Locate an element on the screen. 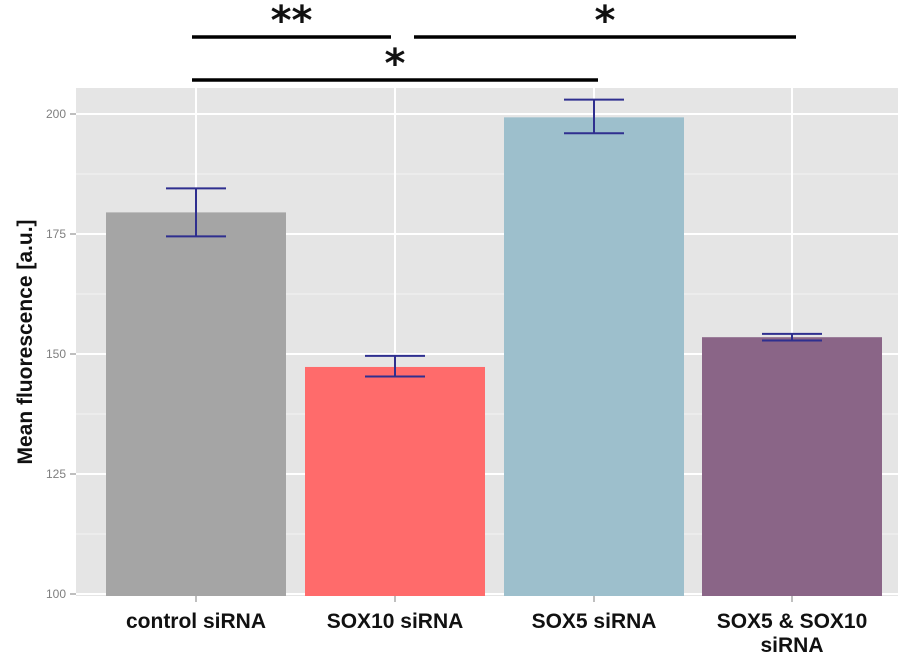 The height and width of the screenshot is (658, 898). y-tick-label: 200 is located at coordinates (56, 114).